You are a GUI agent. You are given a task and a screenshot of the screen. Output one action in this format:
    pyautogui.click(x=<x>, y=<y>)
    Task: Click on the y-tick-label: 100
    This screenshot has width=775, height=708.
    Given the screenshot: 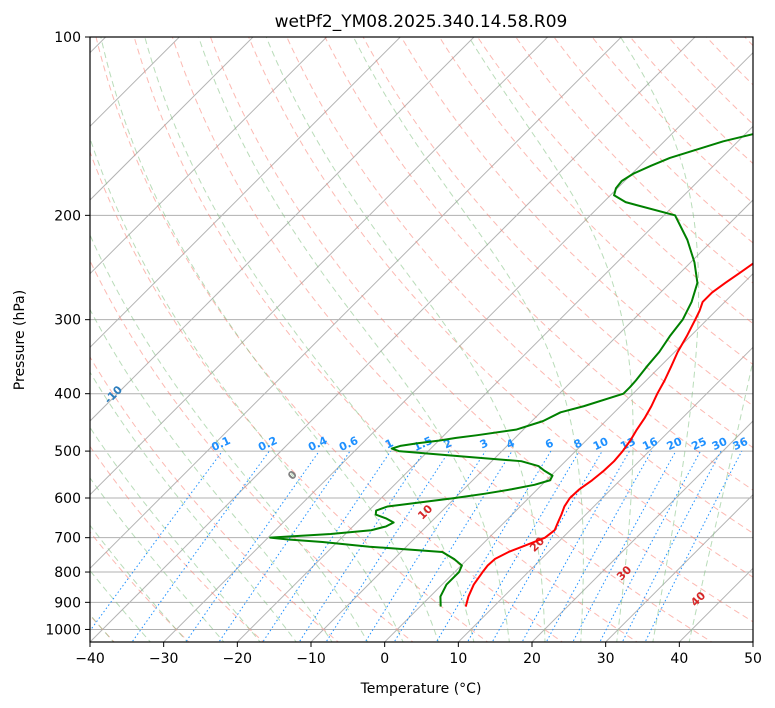 What is the action you would take?
    pyautogui.click(x=67, y=38)
    